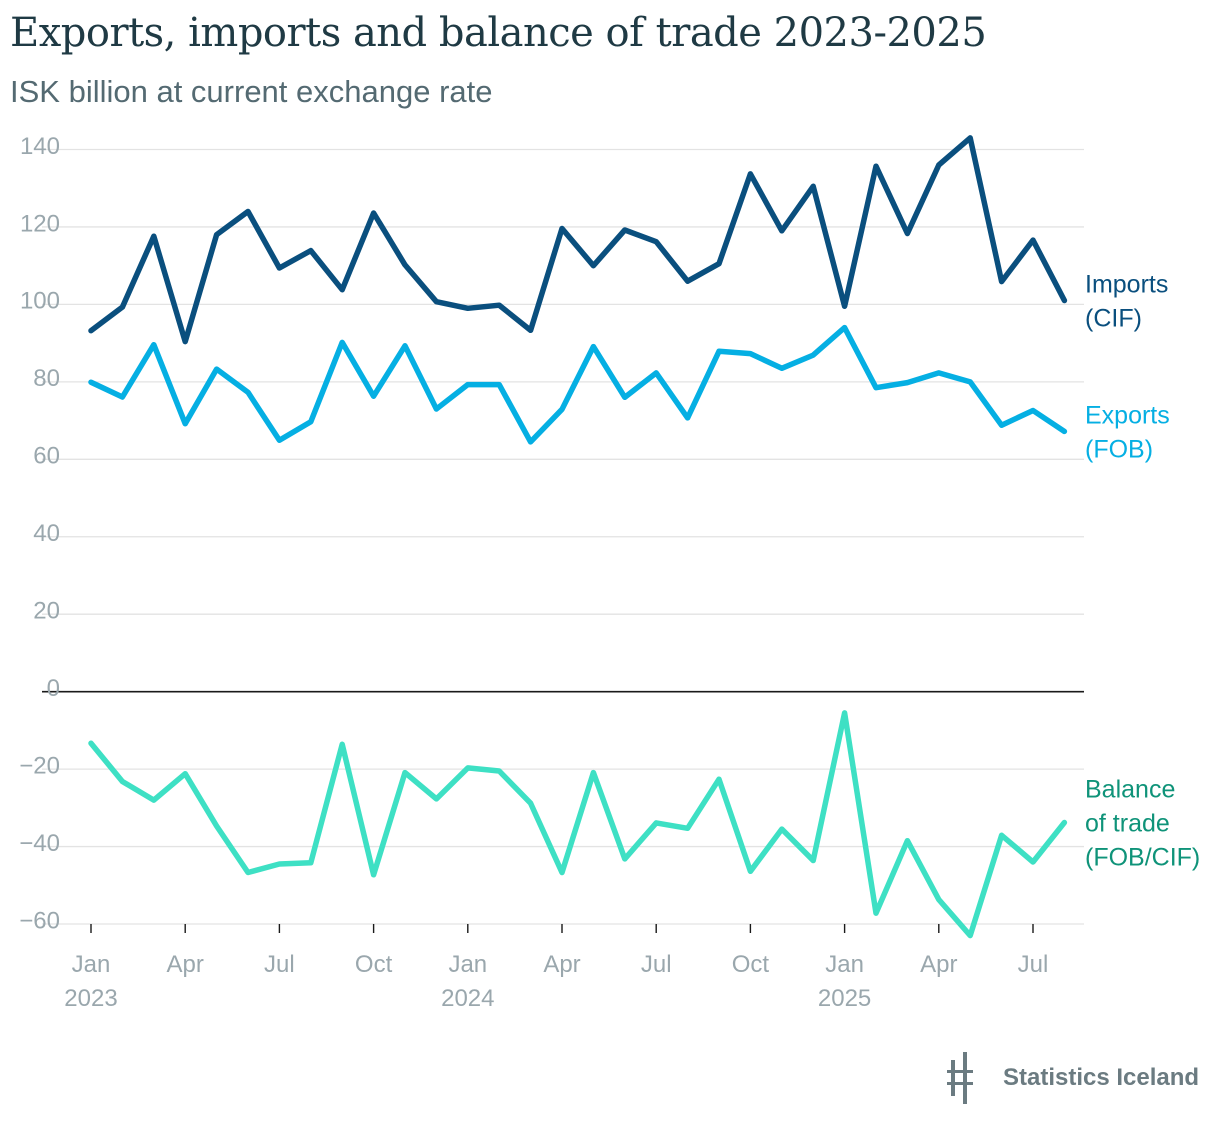 Image resolution: width=1220 pixels, height=1130 pixels. I want to click on statistics-iceland-logo-text: Statistics Iceland, so click(1101, 1077).